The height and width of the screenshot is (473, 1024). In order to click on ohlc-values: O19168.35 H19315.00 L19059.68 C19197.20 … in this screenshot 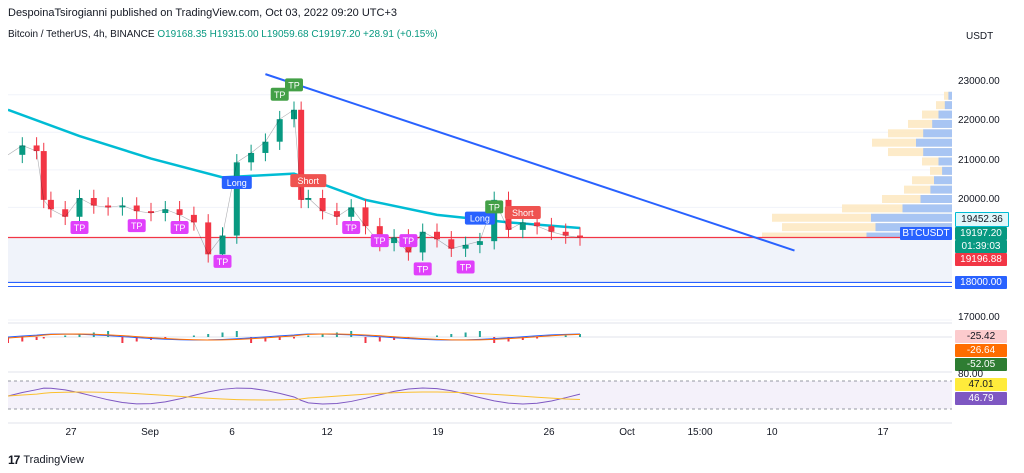, I will do `click(297, 34)`.